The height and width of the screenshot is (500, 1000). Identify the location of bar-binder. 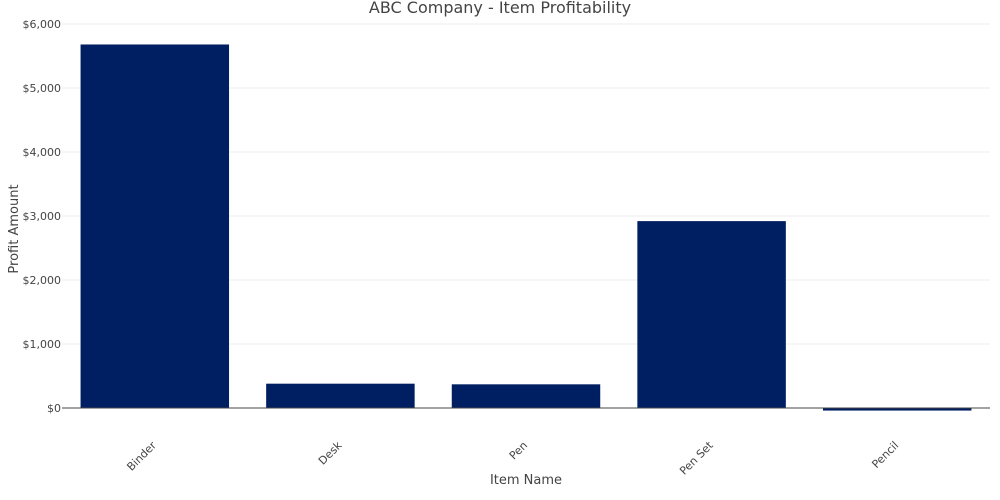
(155, 226).